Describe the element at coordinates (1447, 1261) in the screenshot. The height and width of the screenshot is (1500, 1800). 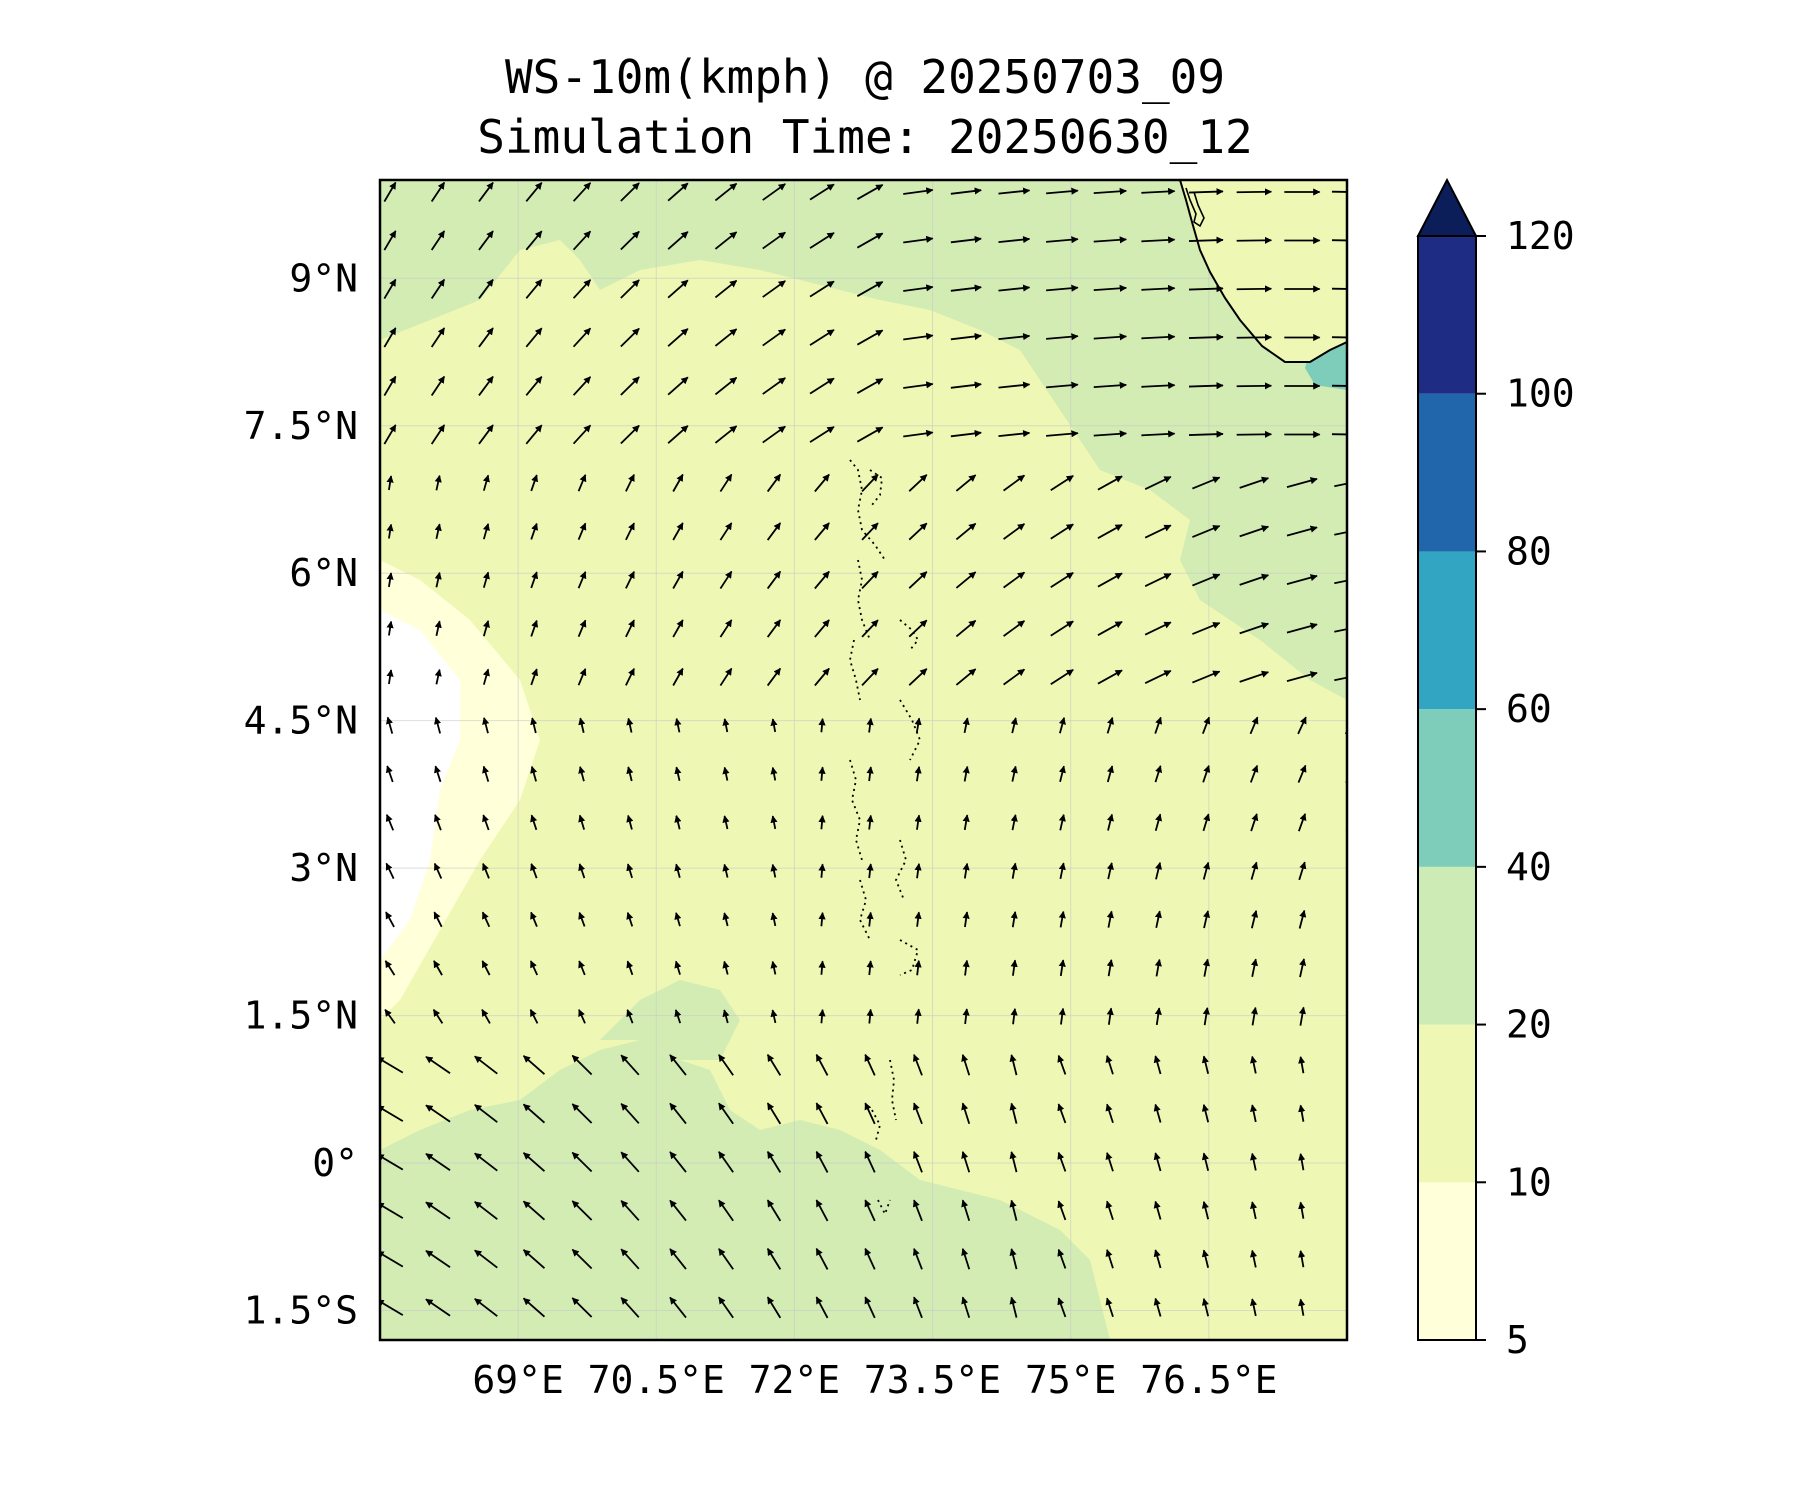
I see `colorbar-segment` at that location.